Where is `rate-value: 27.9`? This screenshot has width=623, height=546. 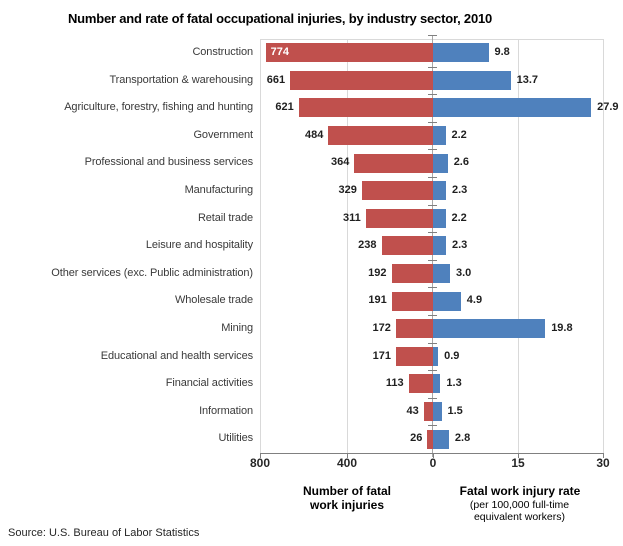
rate-value: 27.9 is located at coordinates (608, 107).